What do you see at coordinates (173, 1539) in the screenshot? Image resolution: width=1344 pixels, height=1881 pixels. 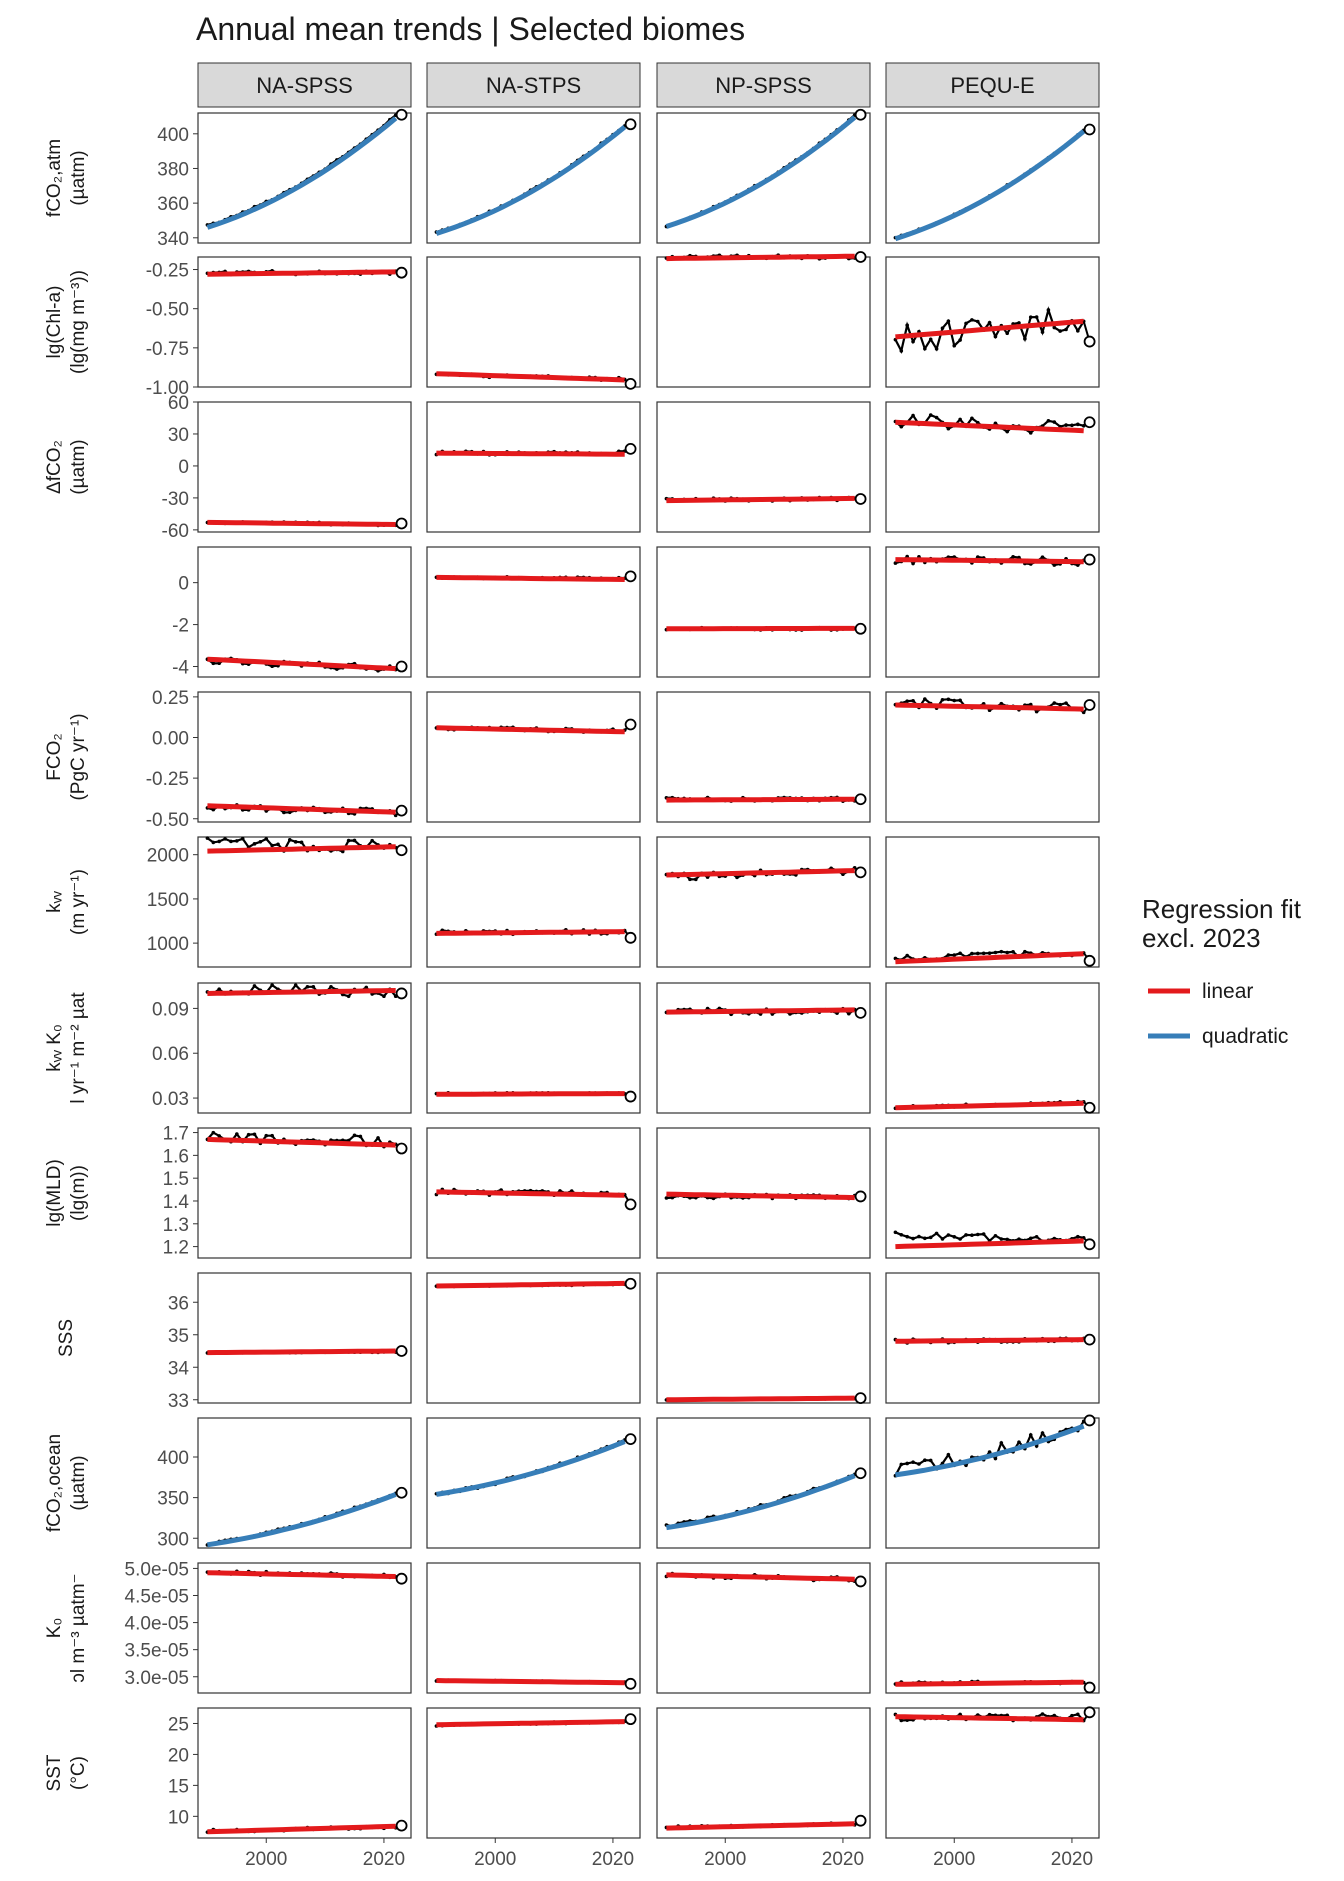 I see `y-tick-label: 300` at bounding box center [173, 1539].